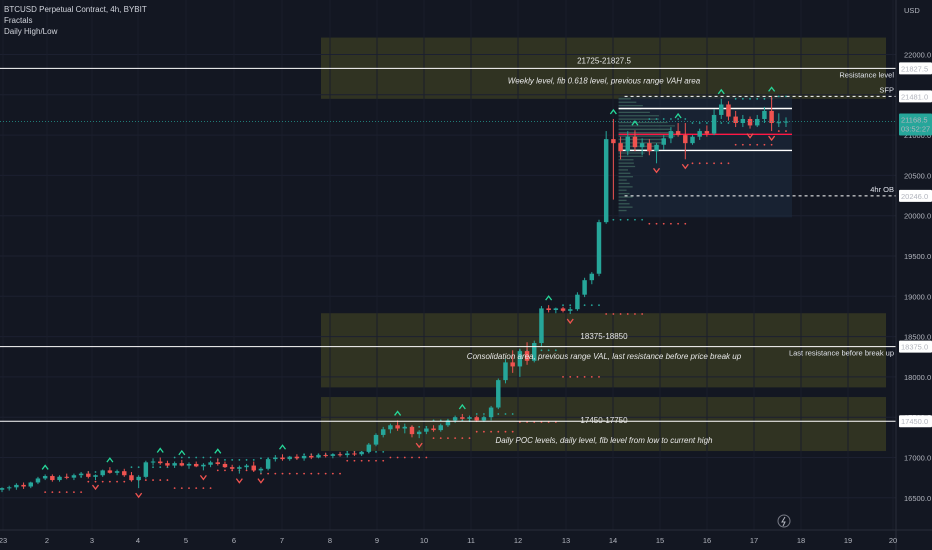 Image resolution: width=932 pixels, height=550 pixels. What do you see at coordinates (31, 31) in the screenshot?
I see `indicator-daily-high-low: Daily High/Low` at bounding box center [31, 31].